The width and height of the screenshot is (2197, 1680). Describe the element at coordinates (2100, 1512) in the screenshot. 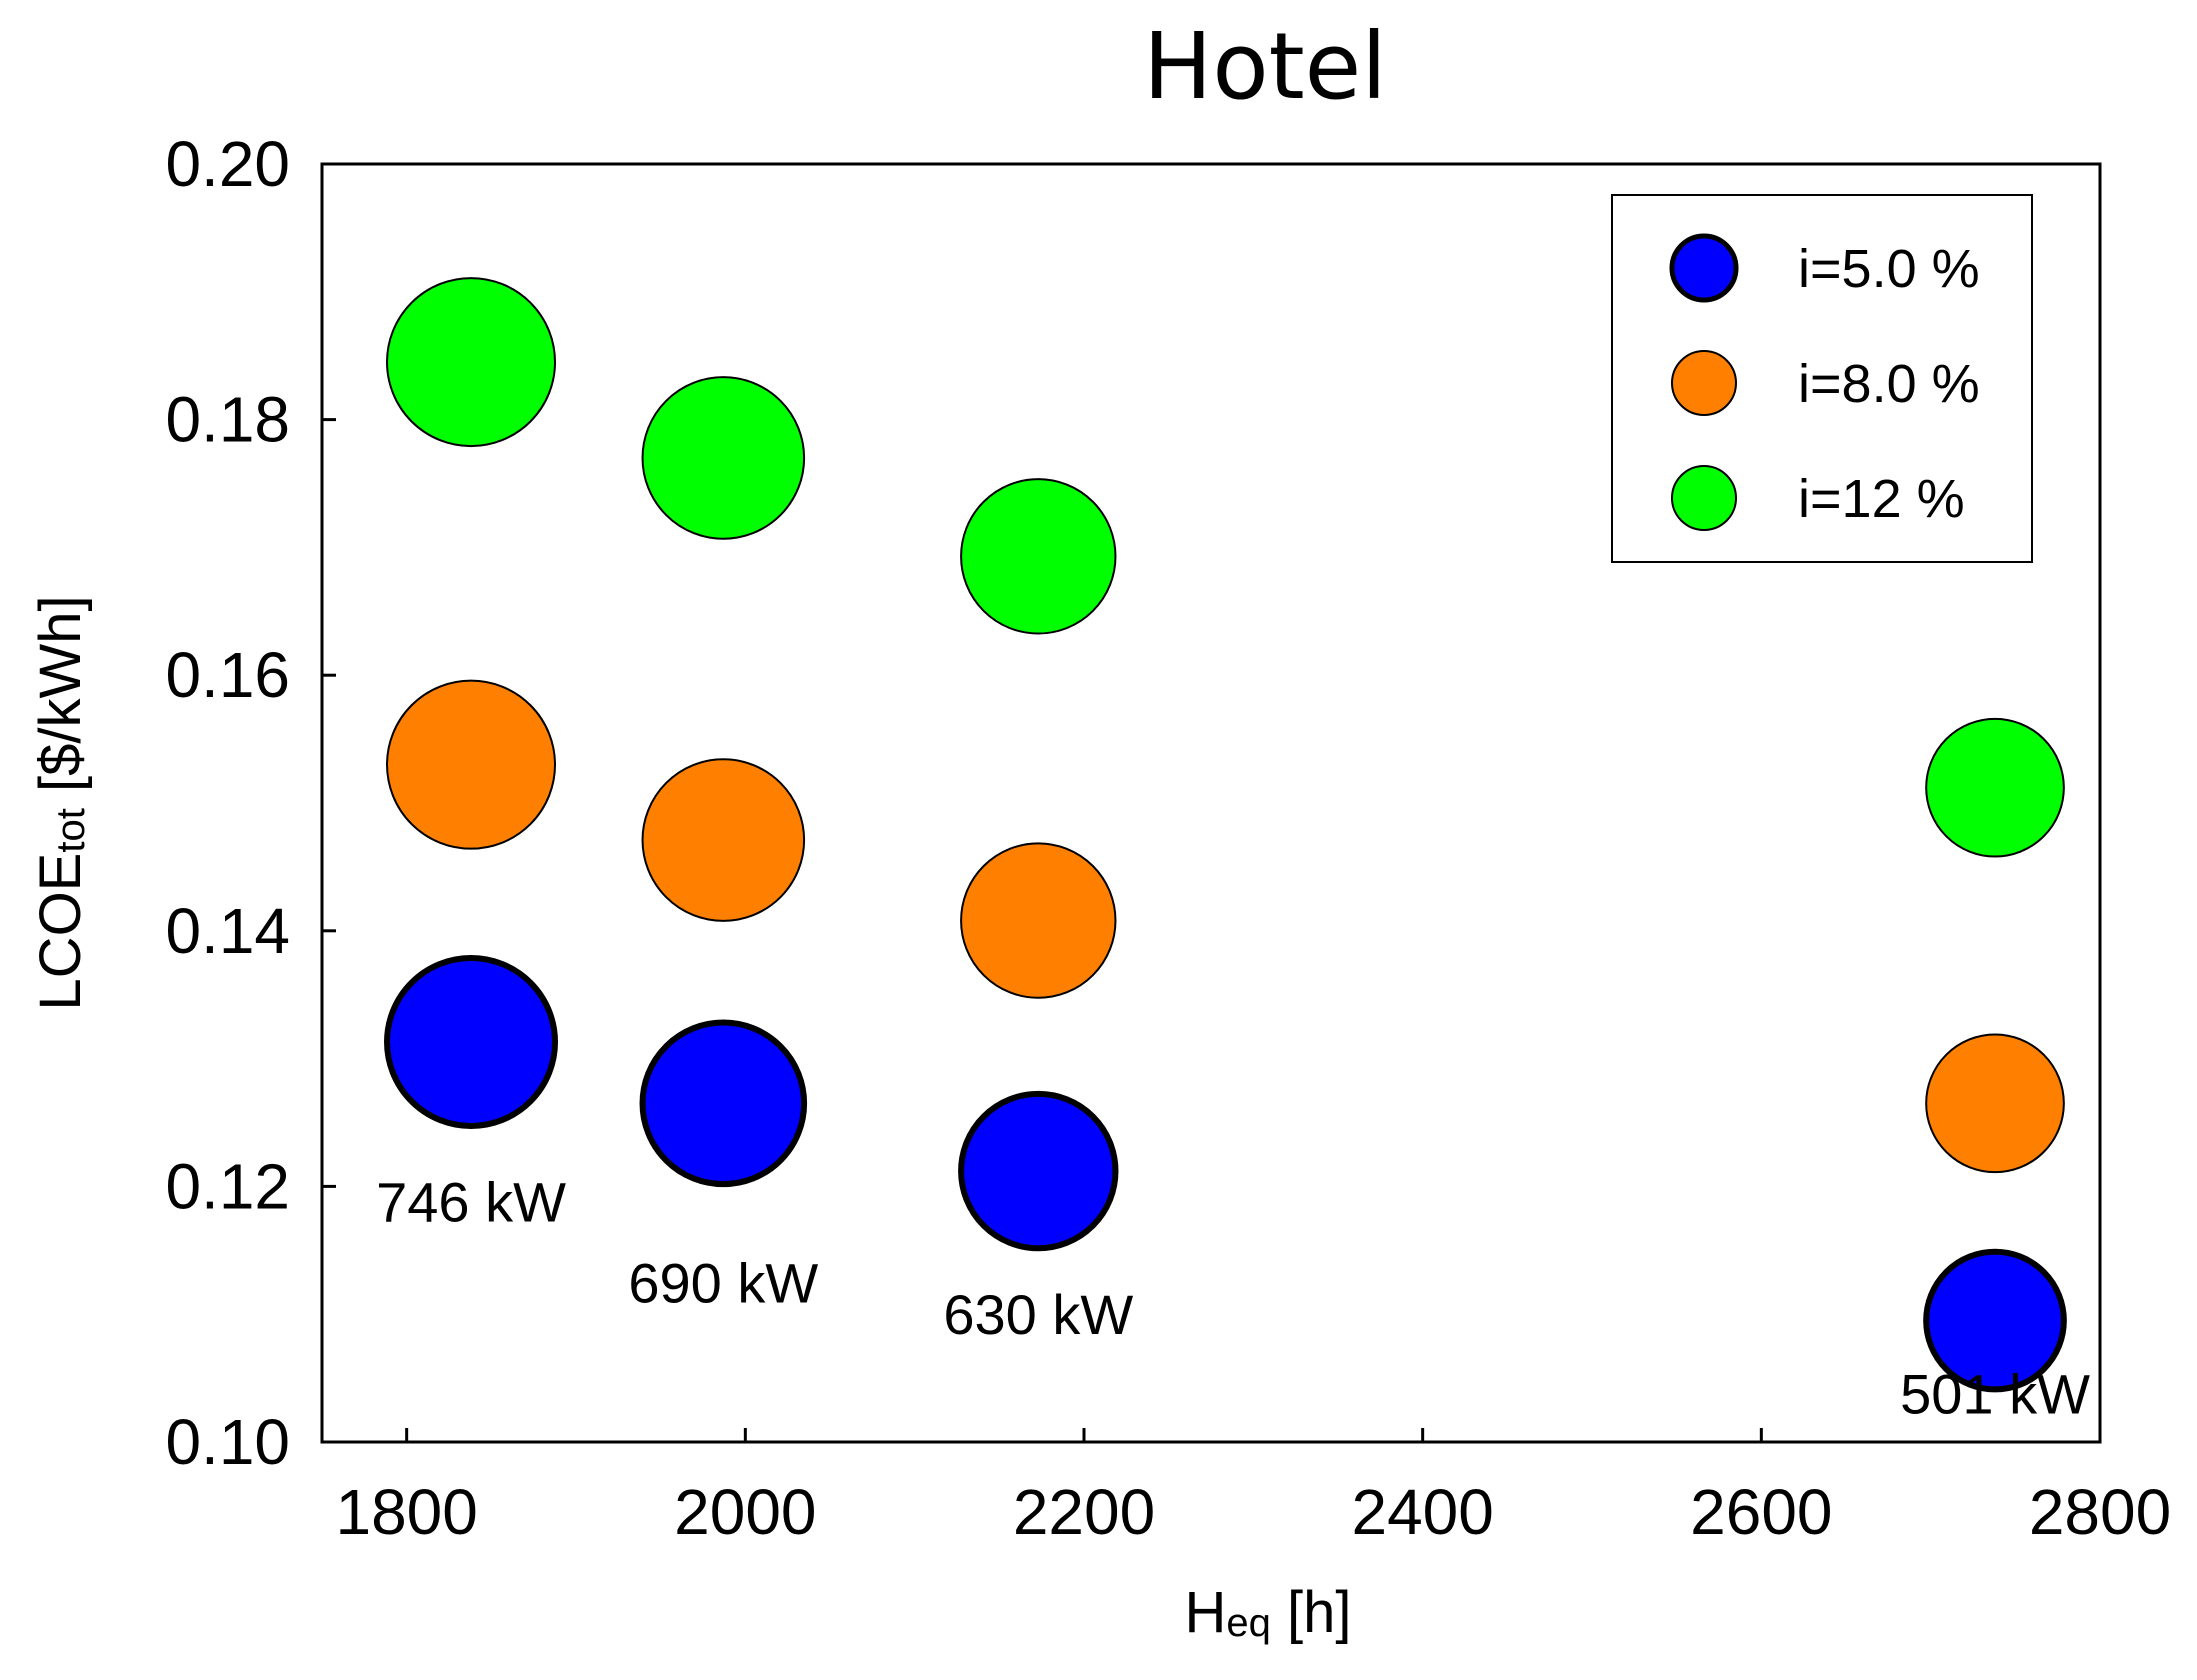

I see `x-tick-label: 2800` at that location.